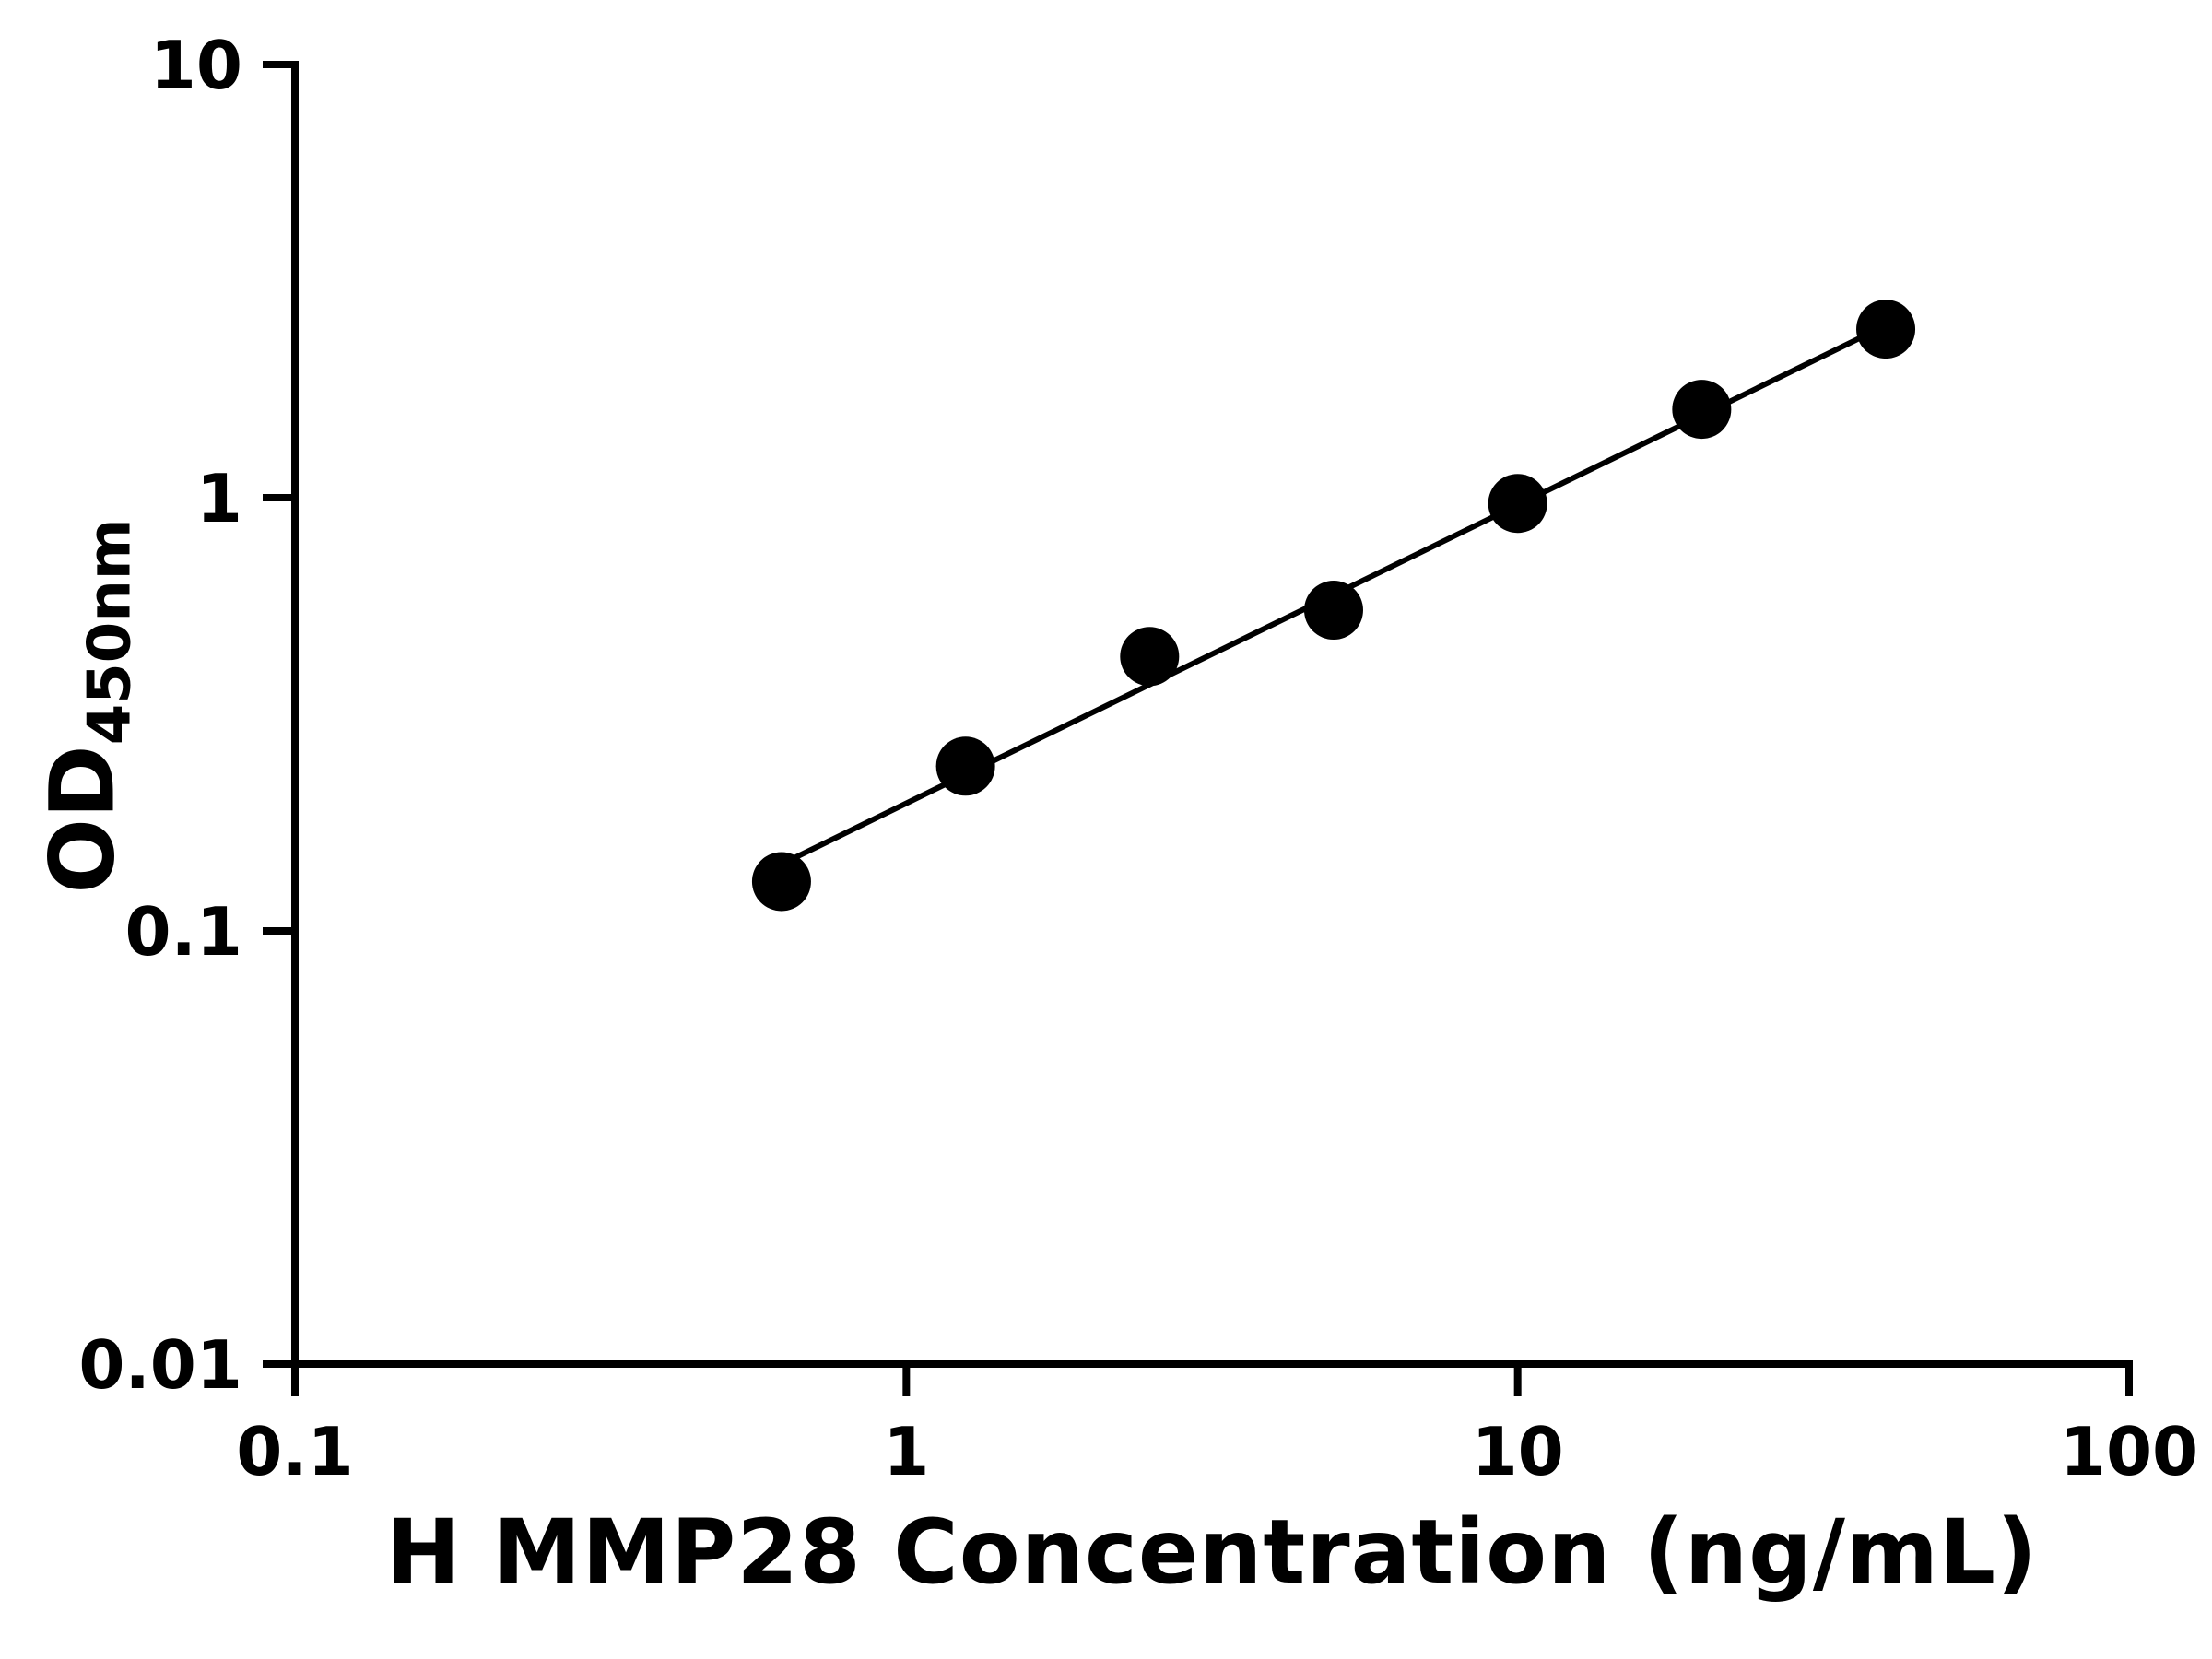 The image size is (2212, 1659). Describe the element at coordinates (295, 1451) in the screenshot. I see `x-tick-label: 0.1` at that location.